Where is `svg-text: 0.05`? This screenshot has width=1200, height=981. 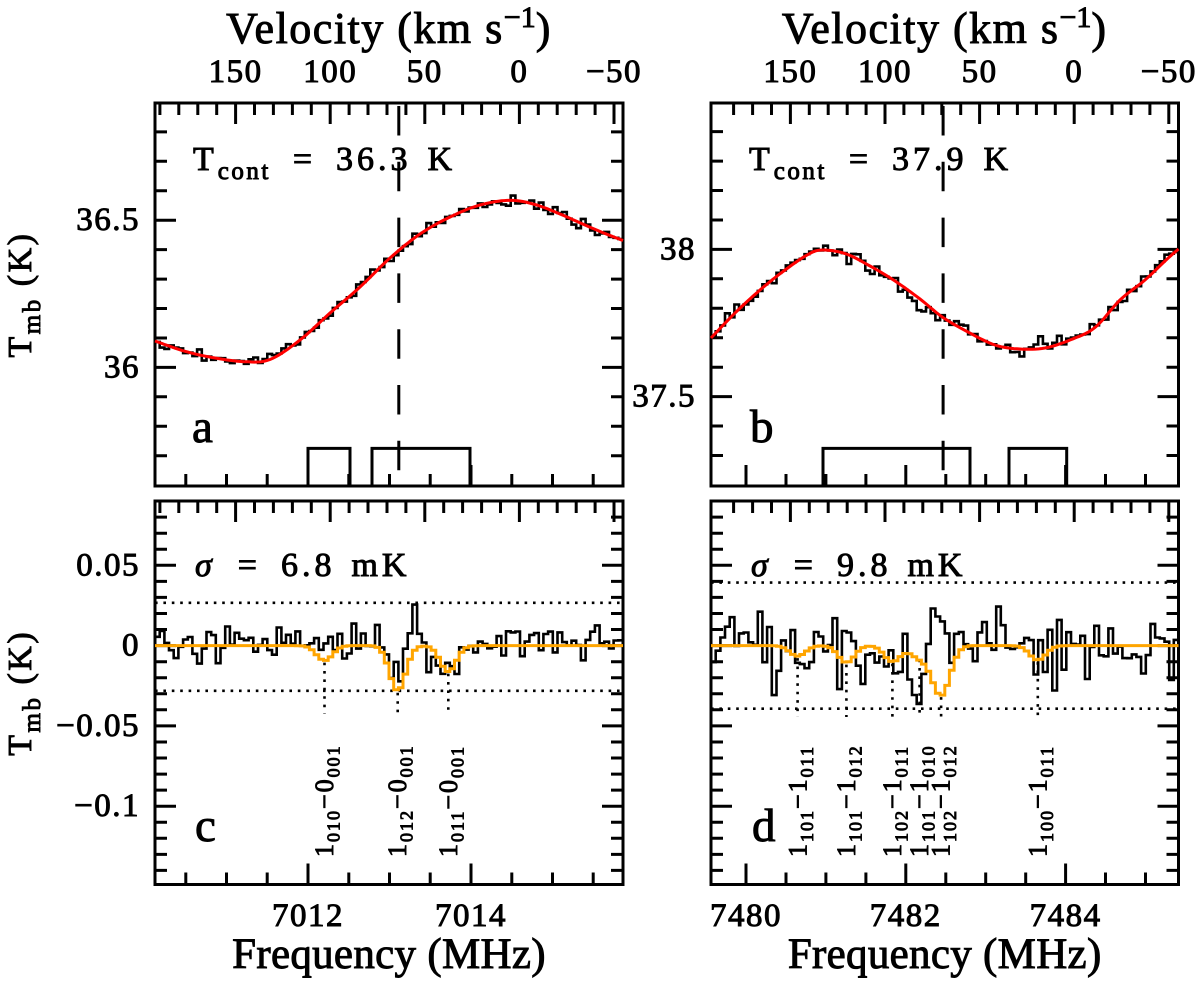
svg-text: 0.05 is located at coordinates (108, 565).